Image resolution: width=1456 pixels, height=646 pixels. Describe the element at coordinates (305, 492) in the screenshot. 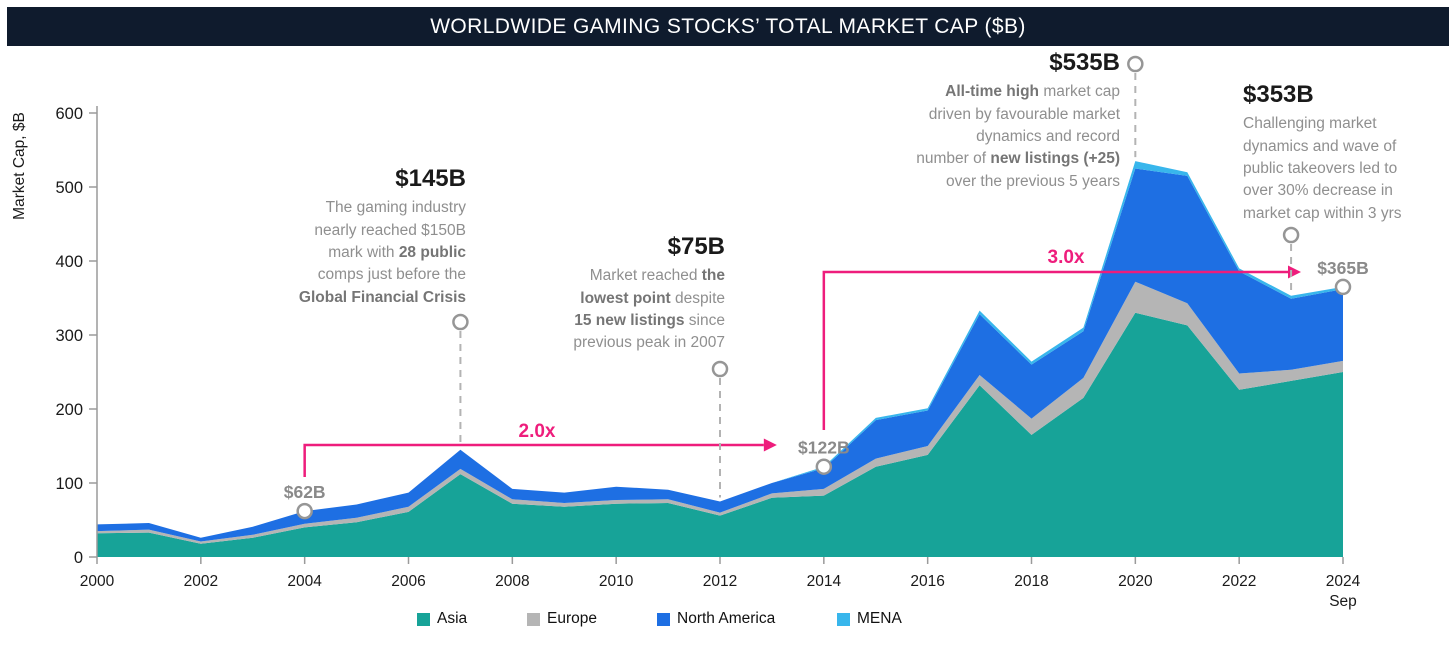

I see `svg-text: $62B` at that location.